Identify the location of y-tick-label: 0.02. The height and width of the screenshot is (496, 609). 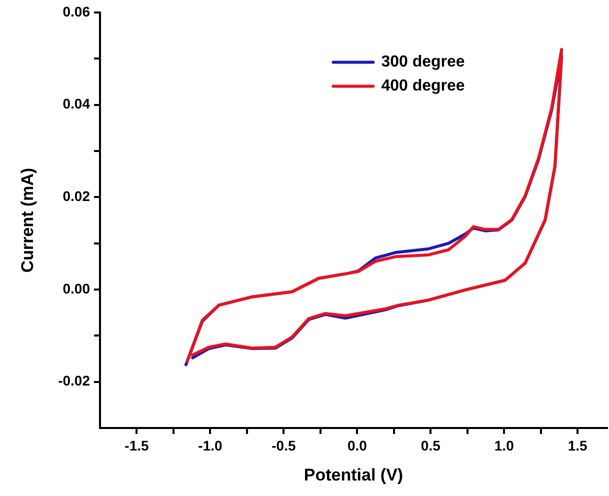
(76, 196).